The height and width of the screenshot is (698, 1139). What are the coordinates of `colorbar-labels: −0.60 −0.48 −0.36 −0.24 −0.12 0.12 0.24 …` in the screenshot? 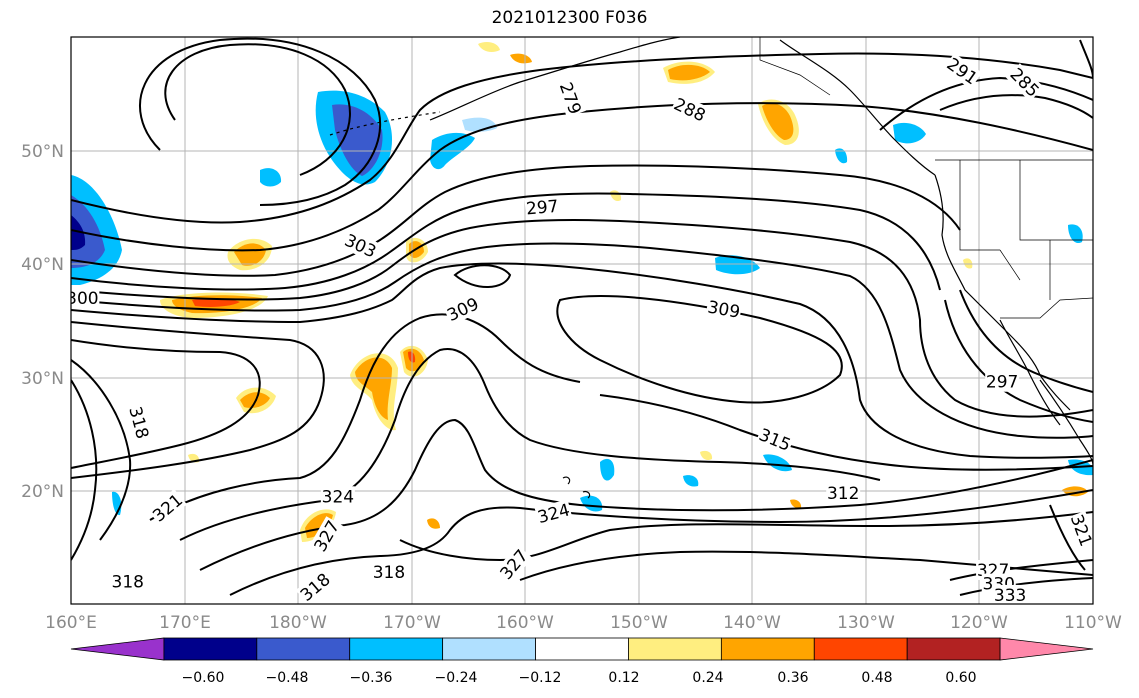 It's located at (579, 678).